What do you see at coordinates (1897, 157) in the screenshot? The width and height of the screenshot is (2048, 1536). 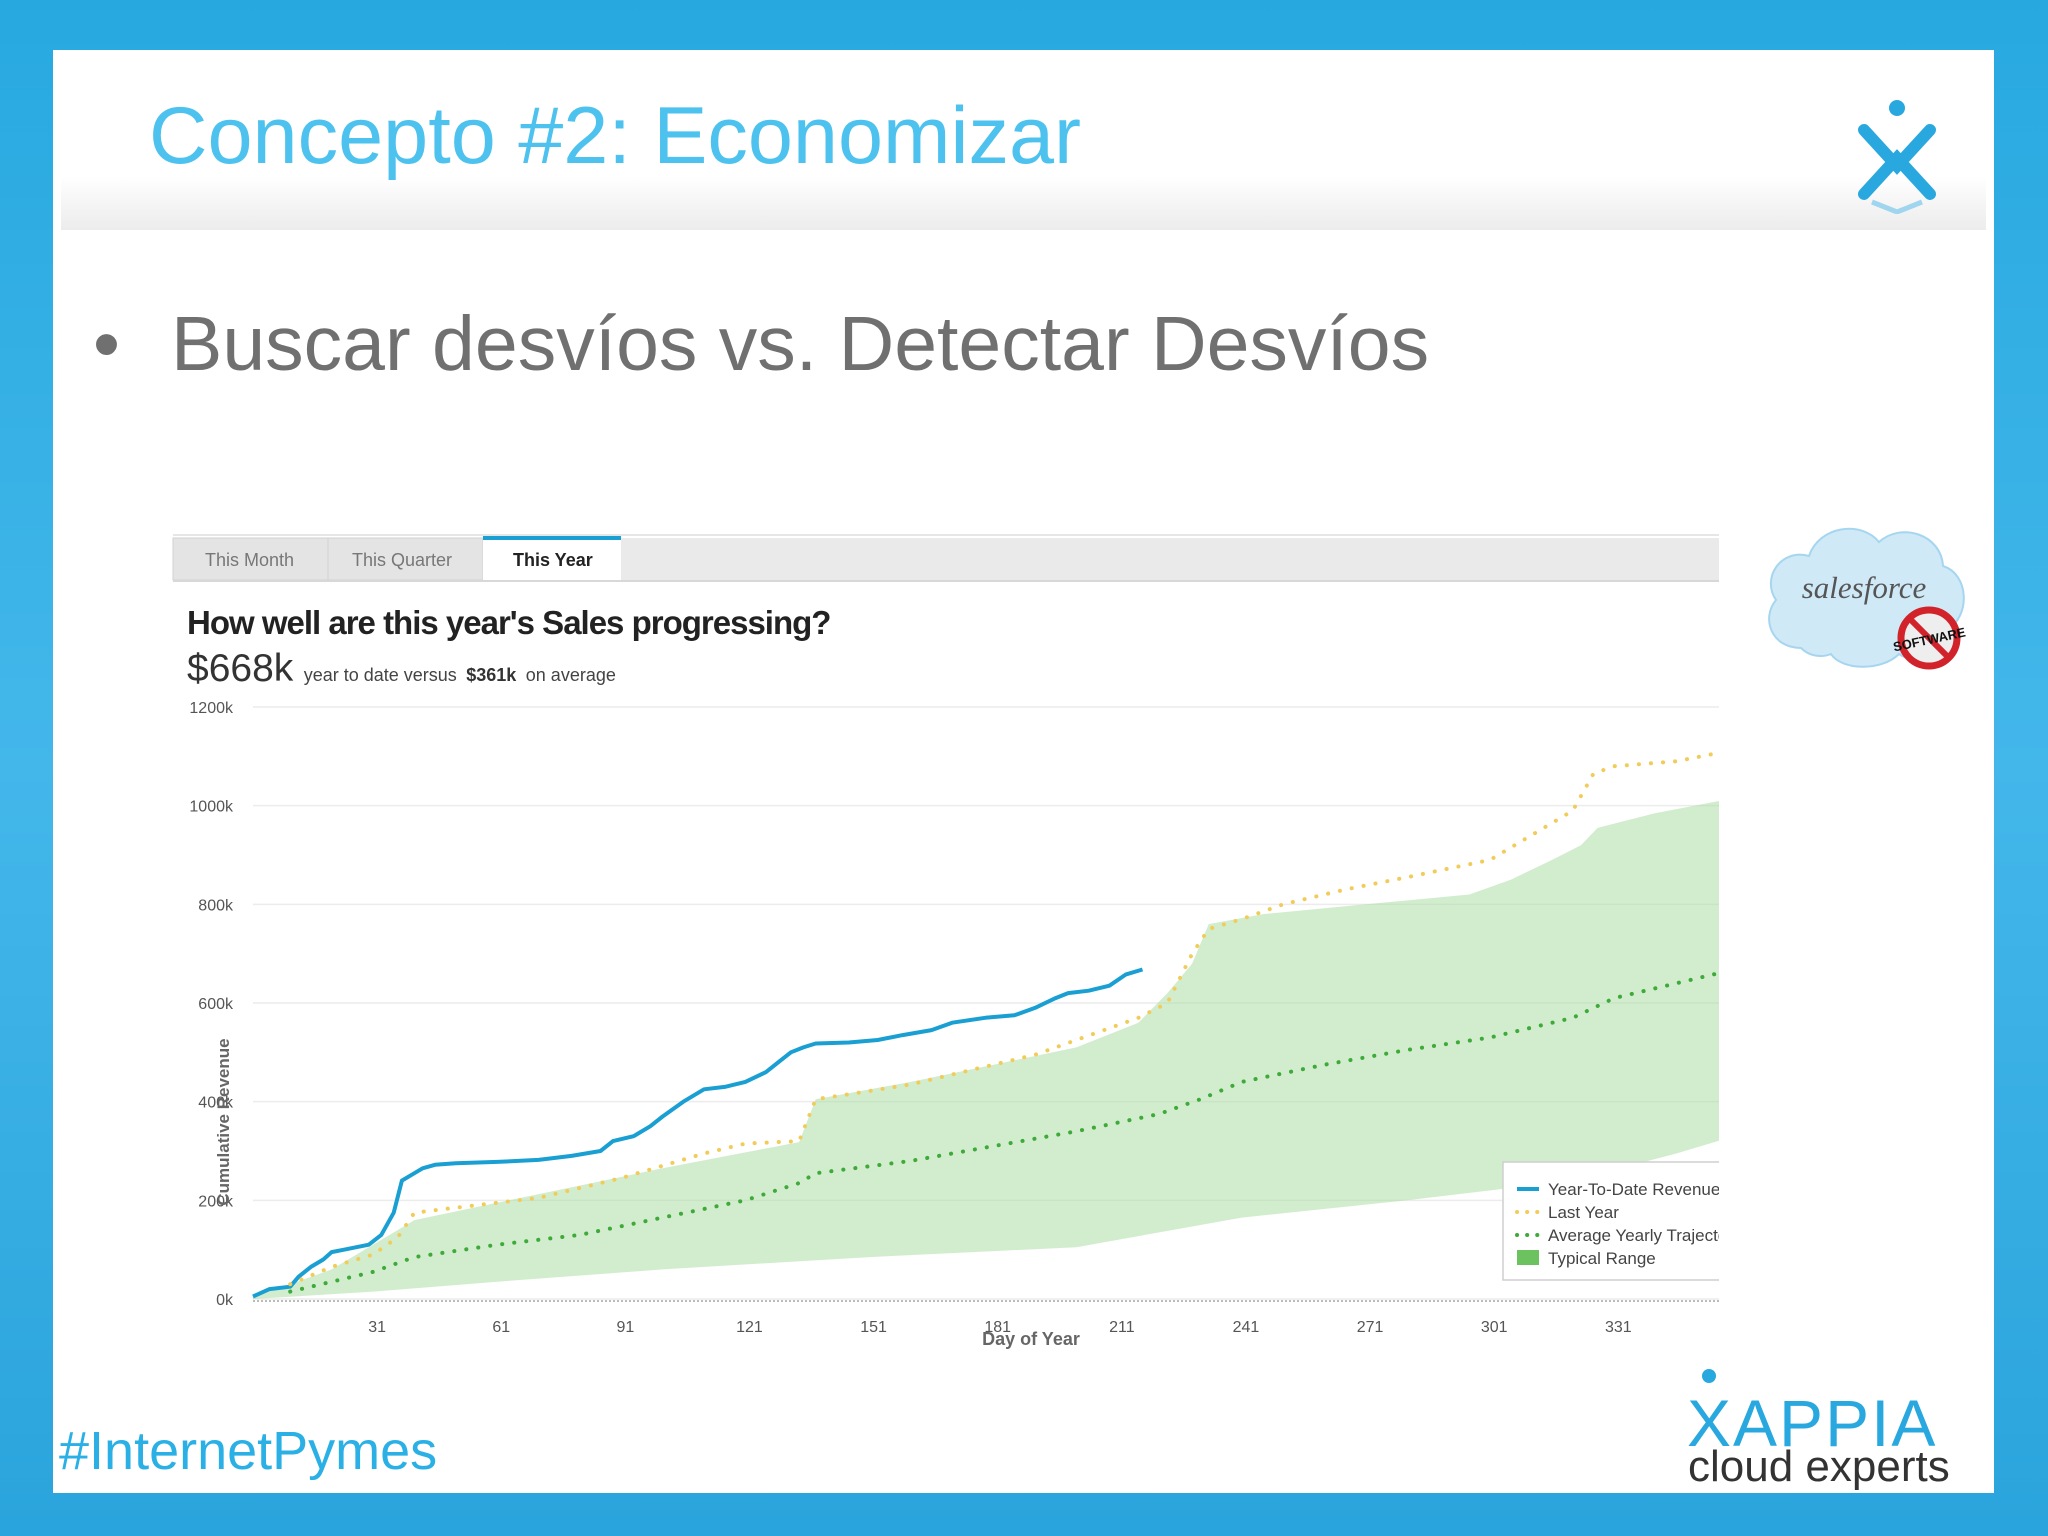 I see `xappia-mark-icon` at bounding box center [1897, 157].